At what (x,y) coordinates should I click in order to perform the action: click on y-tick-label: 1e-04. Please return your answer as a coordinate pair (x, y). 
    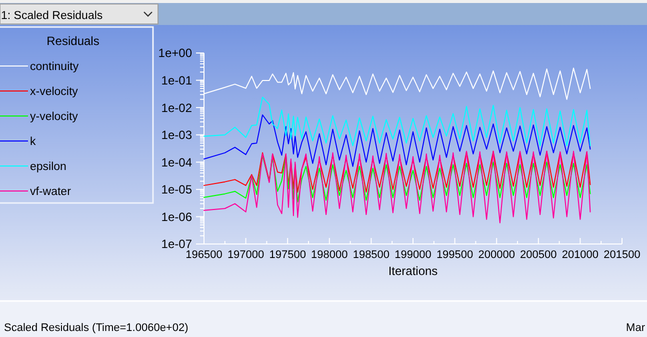
    Looking at the image, I should click on (176, 162).